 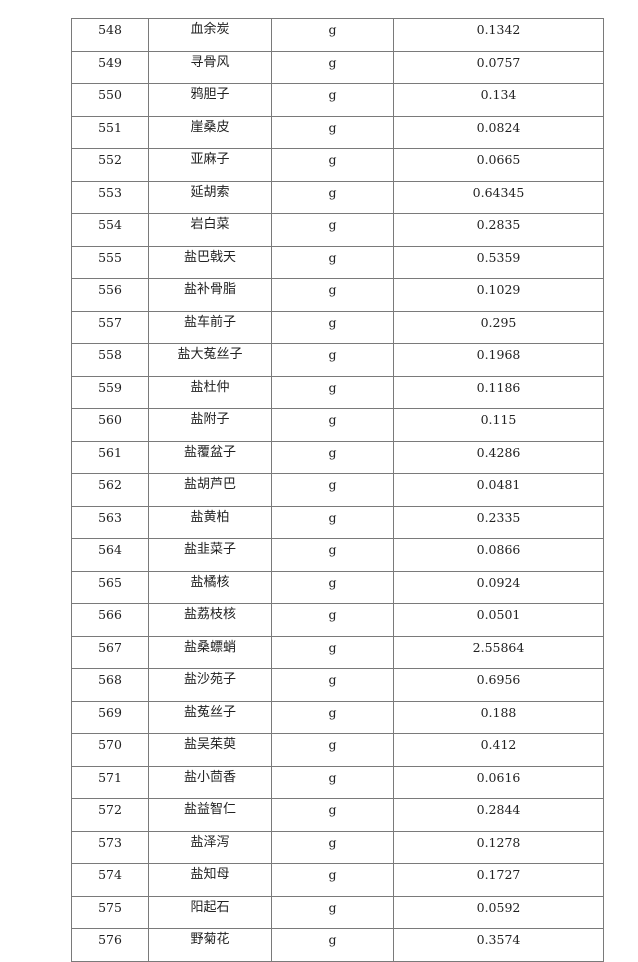 What do you see at coordinates (110, 522) in the screenshot?
I see `row-number-cell: 563` at bounding box center [110, 522].